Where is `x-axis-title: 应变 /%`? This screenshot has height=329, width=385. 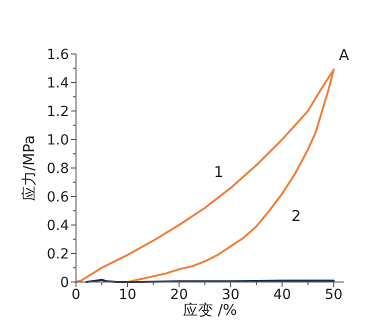 x-axis-title: 应变 /% is located at coordinates (210, 310).